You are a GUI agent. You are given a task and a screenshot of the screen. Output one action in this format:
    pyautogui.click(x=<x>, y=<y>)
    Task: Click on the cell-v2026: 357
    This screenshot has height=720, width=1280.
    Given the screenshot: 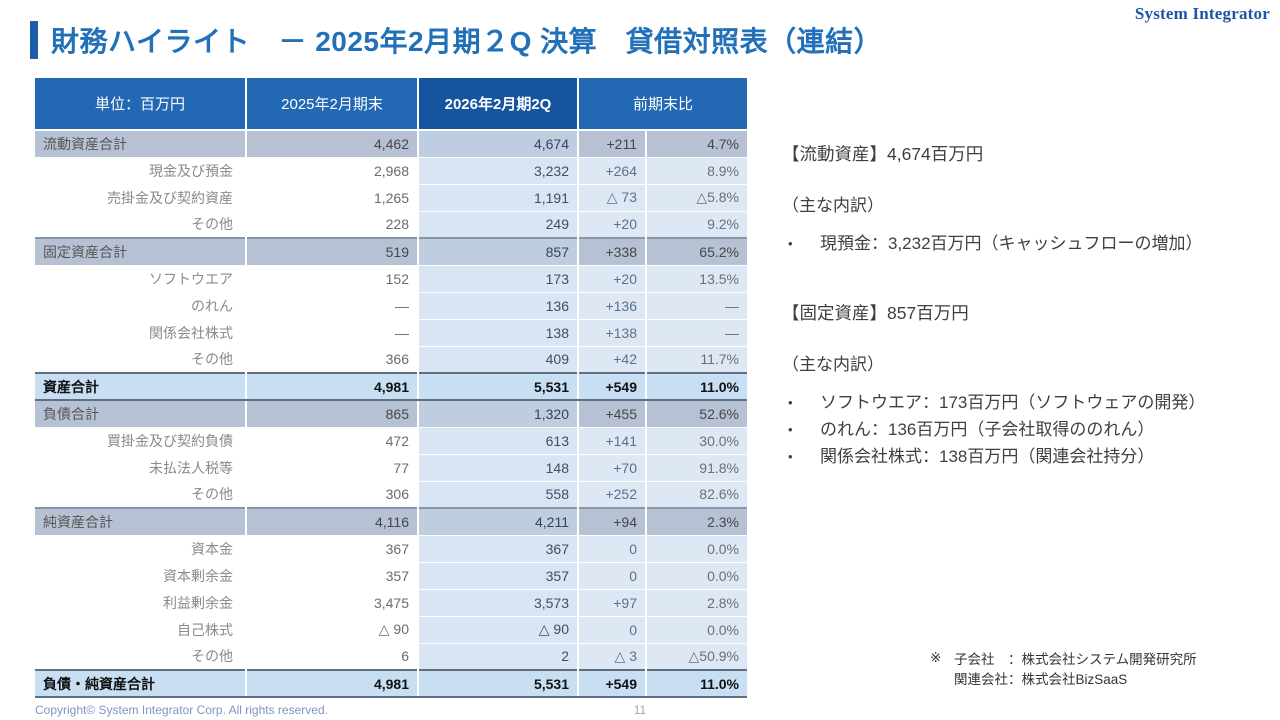 What is the action you would take?
    pyautogui.click(x=497, y=576)
    